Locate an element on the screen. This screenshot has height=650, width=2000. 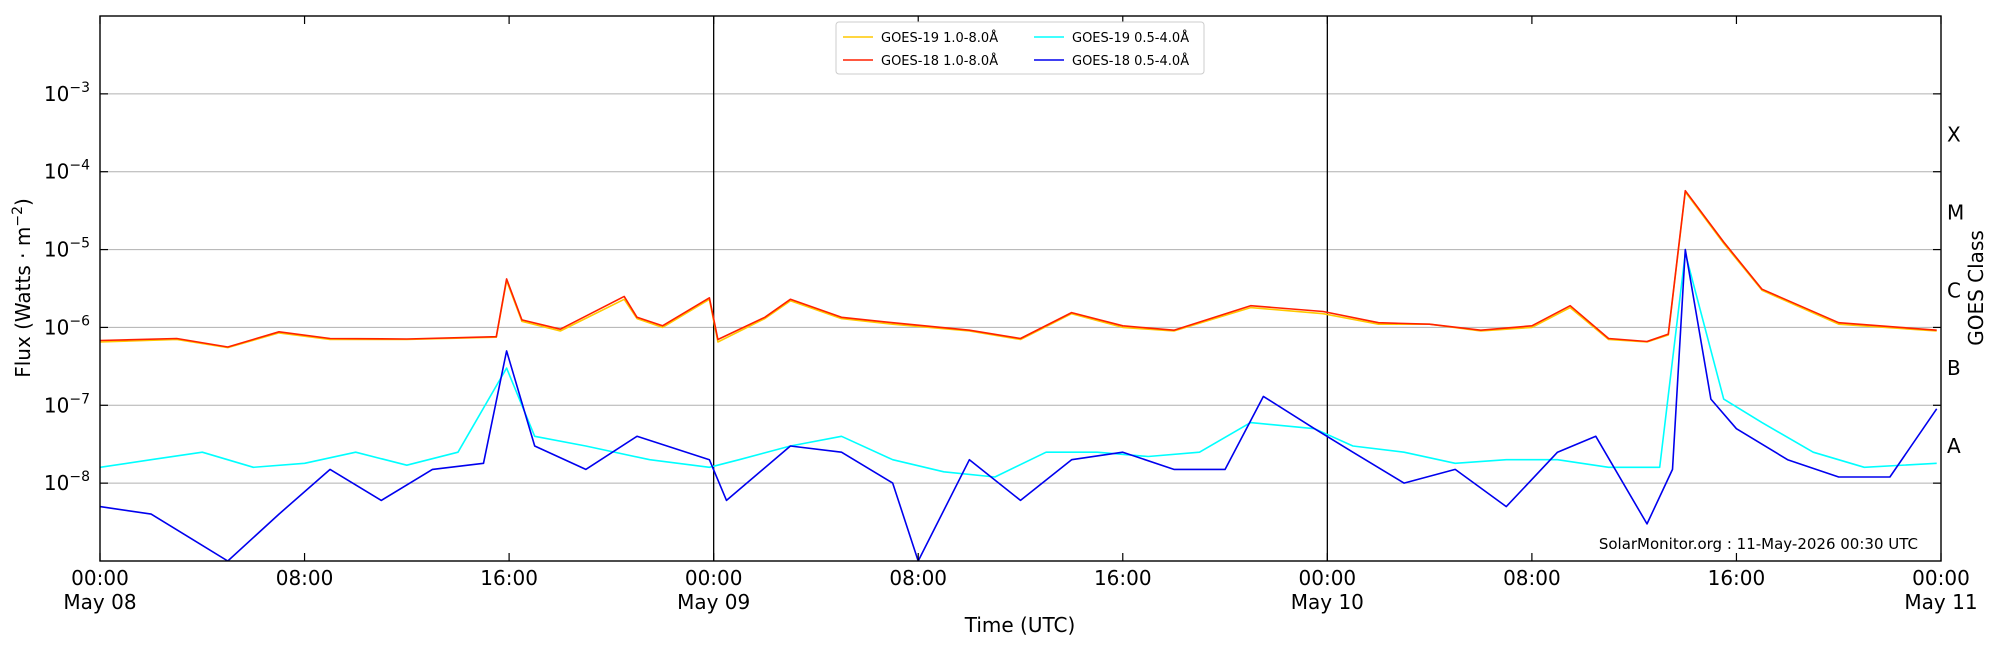
y-tick-label: 10⁻⁸ is located at coordinates (67, 482).